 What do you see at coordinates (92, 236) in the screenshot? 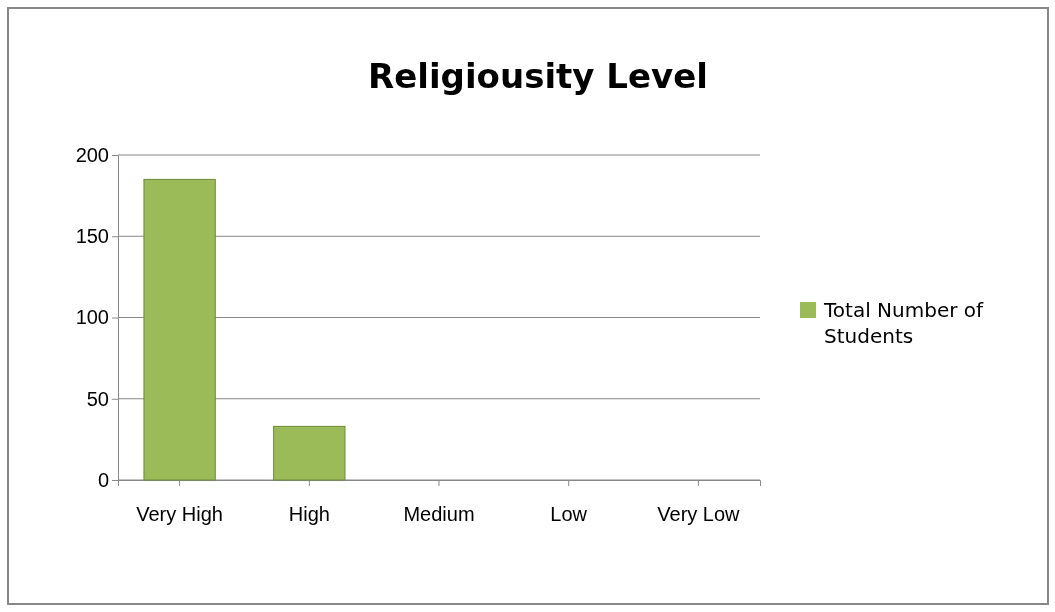
I see `y-tick-label: 150` at bounding box center [92, 236].